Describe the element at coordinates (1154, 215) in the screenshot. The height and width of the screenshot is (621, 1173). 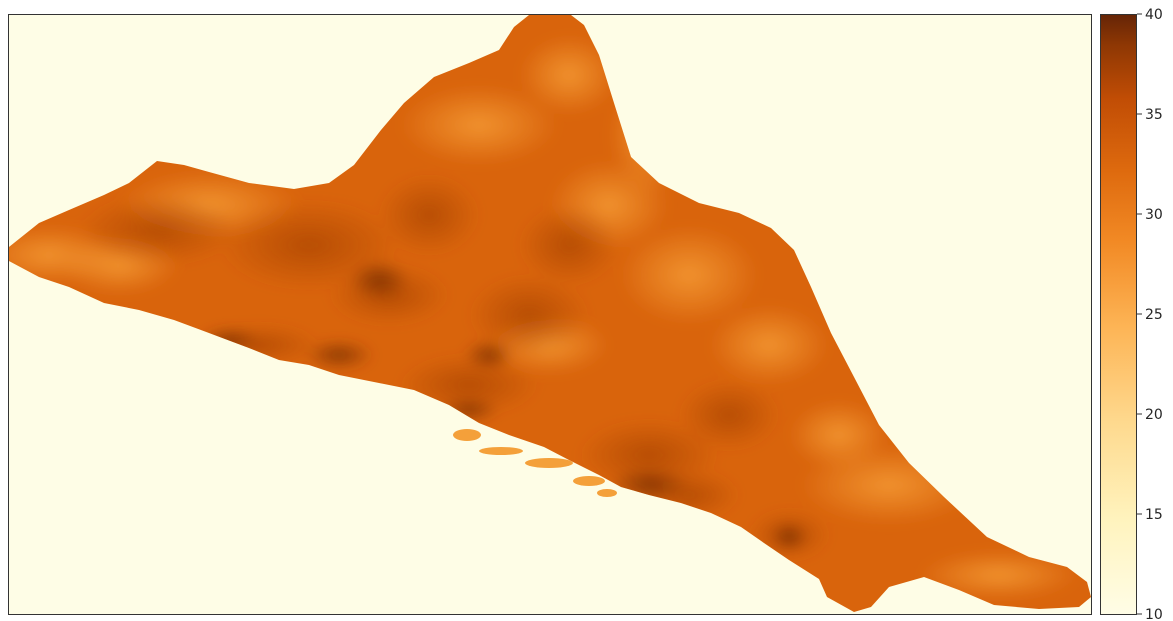
I see `colorbar-tick-label-30: 30` at that location.